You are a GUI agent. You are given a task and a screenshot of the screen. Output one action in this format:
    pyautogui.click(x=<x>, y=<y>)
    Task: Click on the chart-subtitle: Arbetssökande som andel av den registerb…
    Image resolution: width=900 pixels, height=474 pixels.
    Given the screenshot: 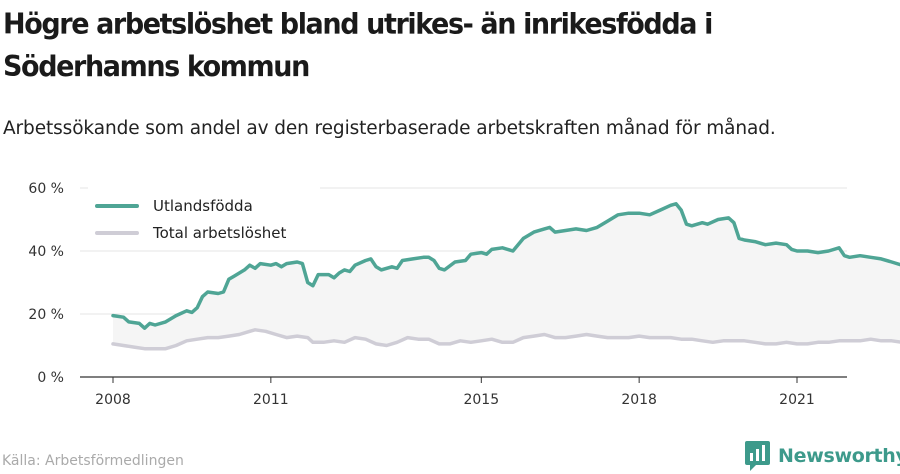 What is the action you would take?
    pyautogui.click(x=389, y=128)
    